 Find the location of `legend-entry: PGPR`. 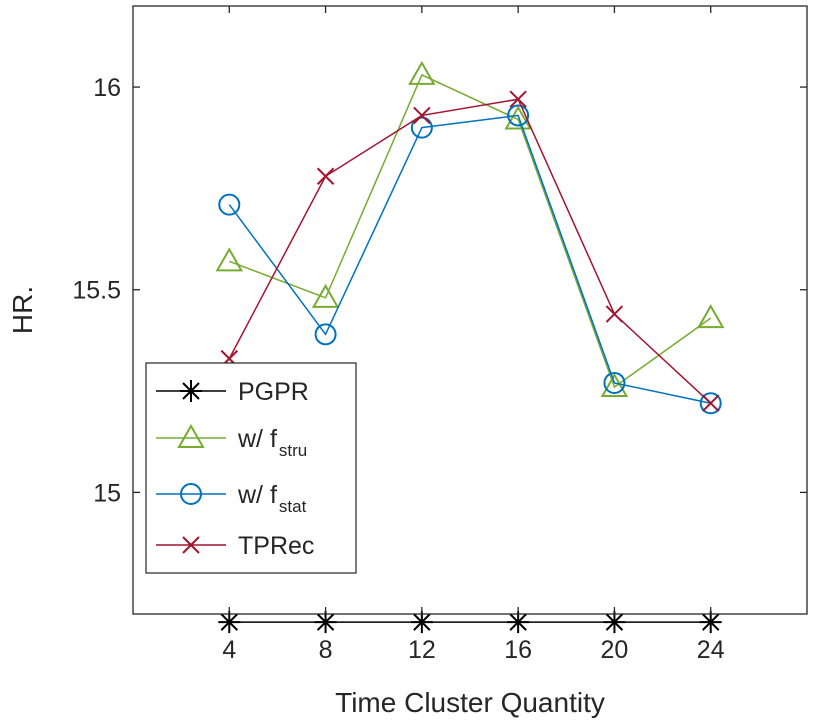

legend-entry: PGPR is located at coordinates (232, 392).